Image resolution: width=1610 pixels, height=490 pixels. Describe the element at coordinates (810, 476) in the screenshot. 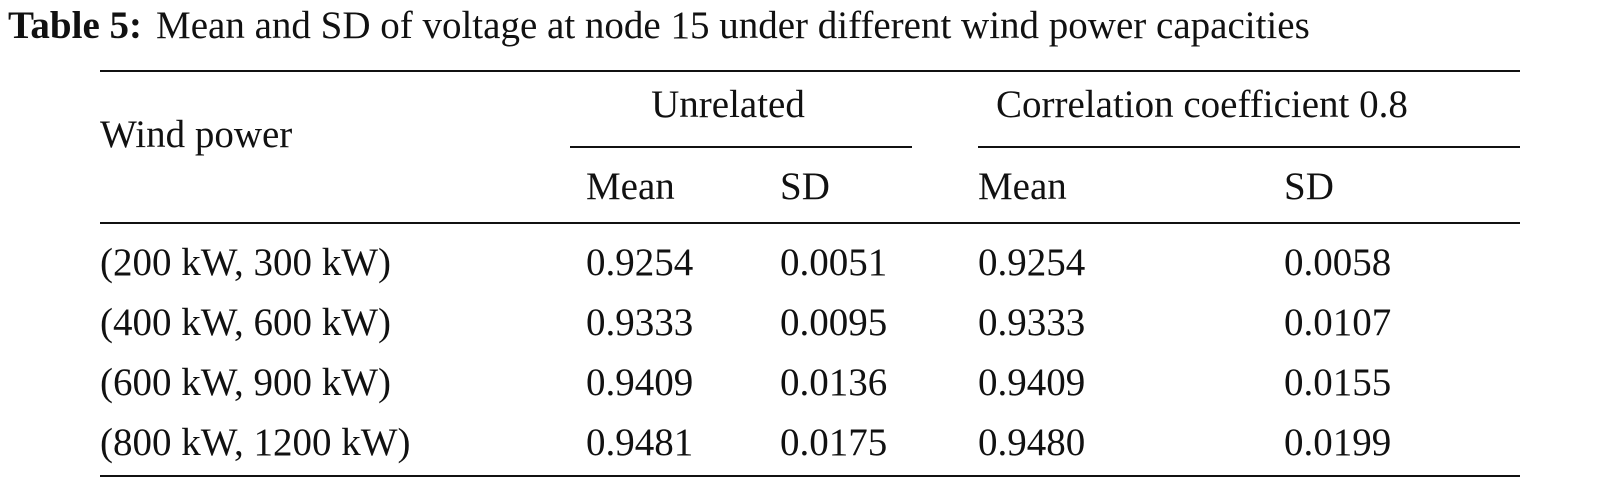

I see `bottom-rule` at that location.